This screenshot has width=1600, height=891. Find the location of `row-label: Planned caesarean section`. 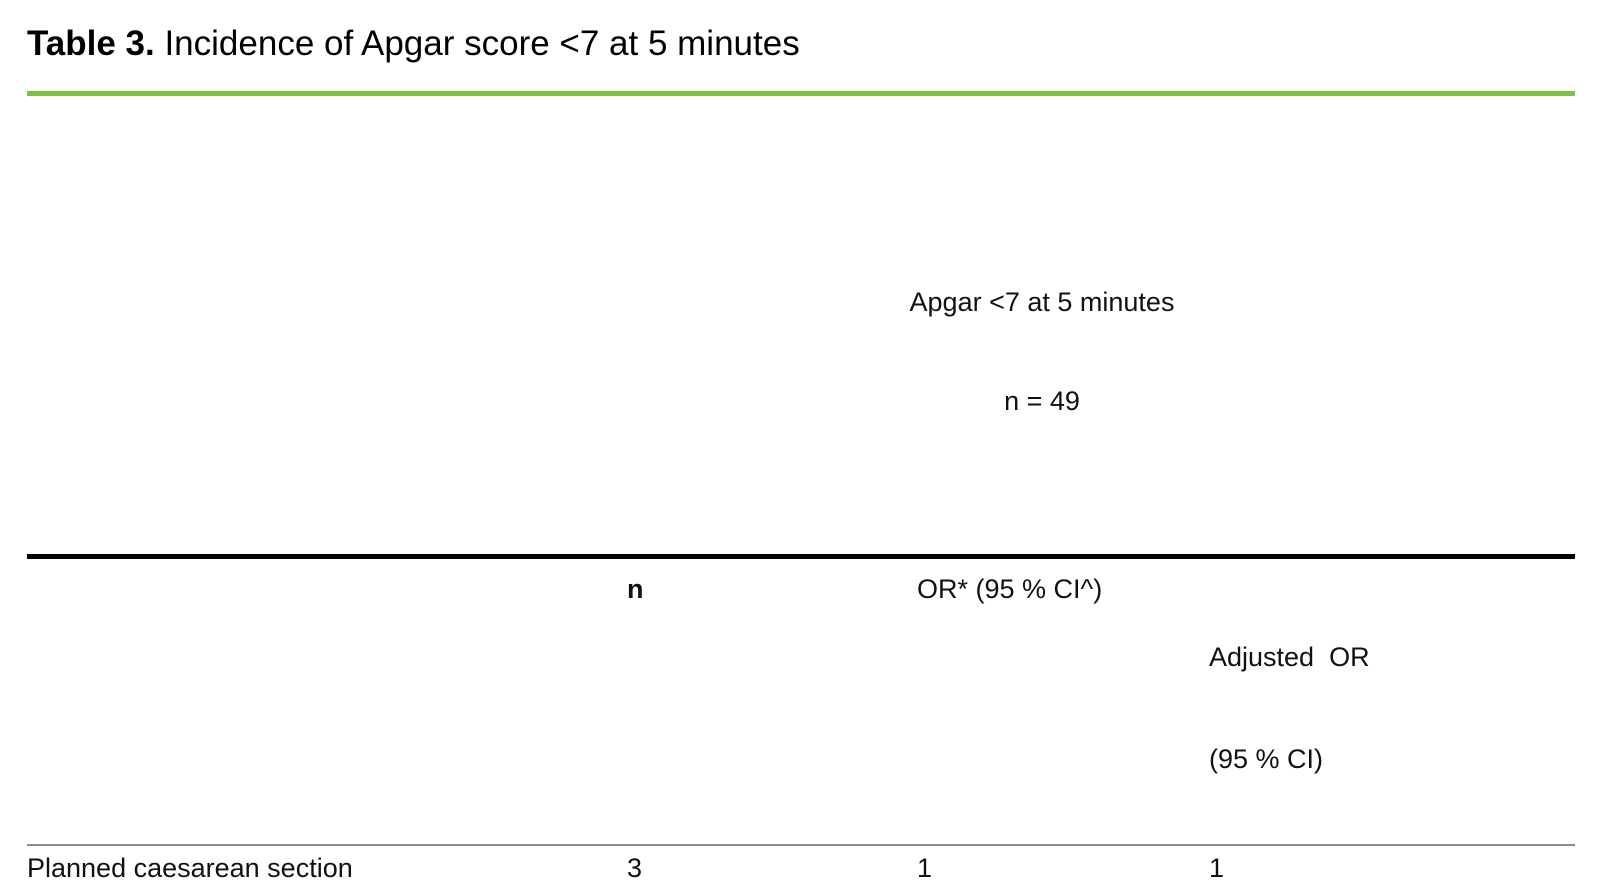

row-label: Planned caesarean section is located at coordinates (190, 868).